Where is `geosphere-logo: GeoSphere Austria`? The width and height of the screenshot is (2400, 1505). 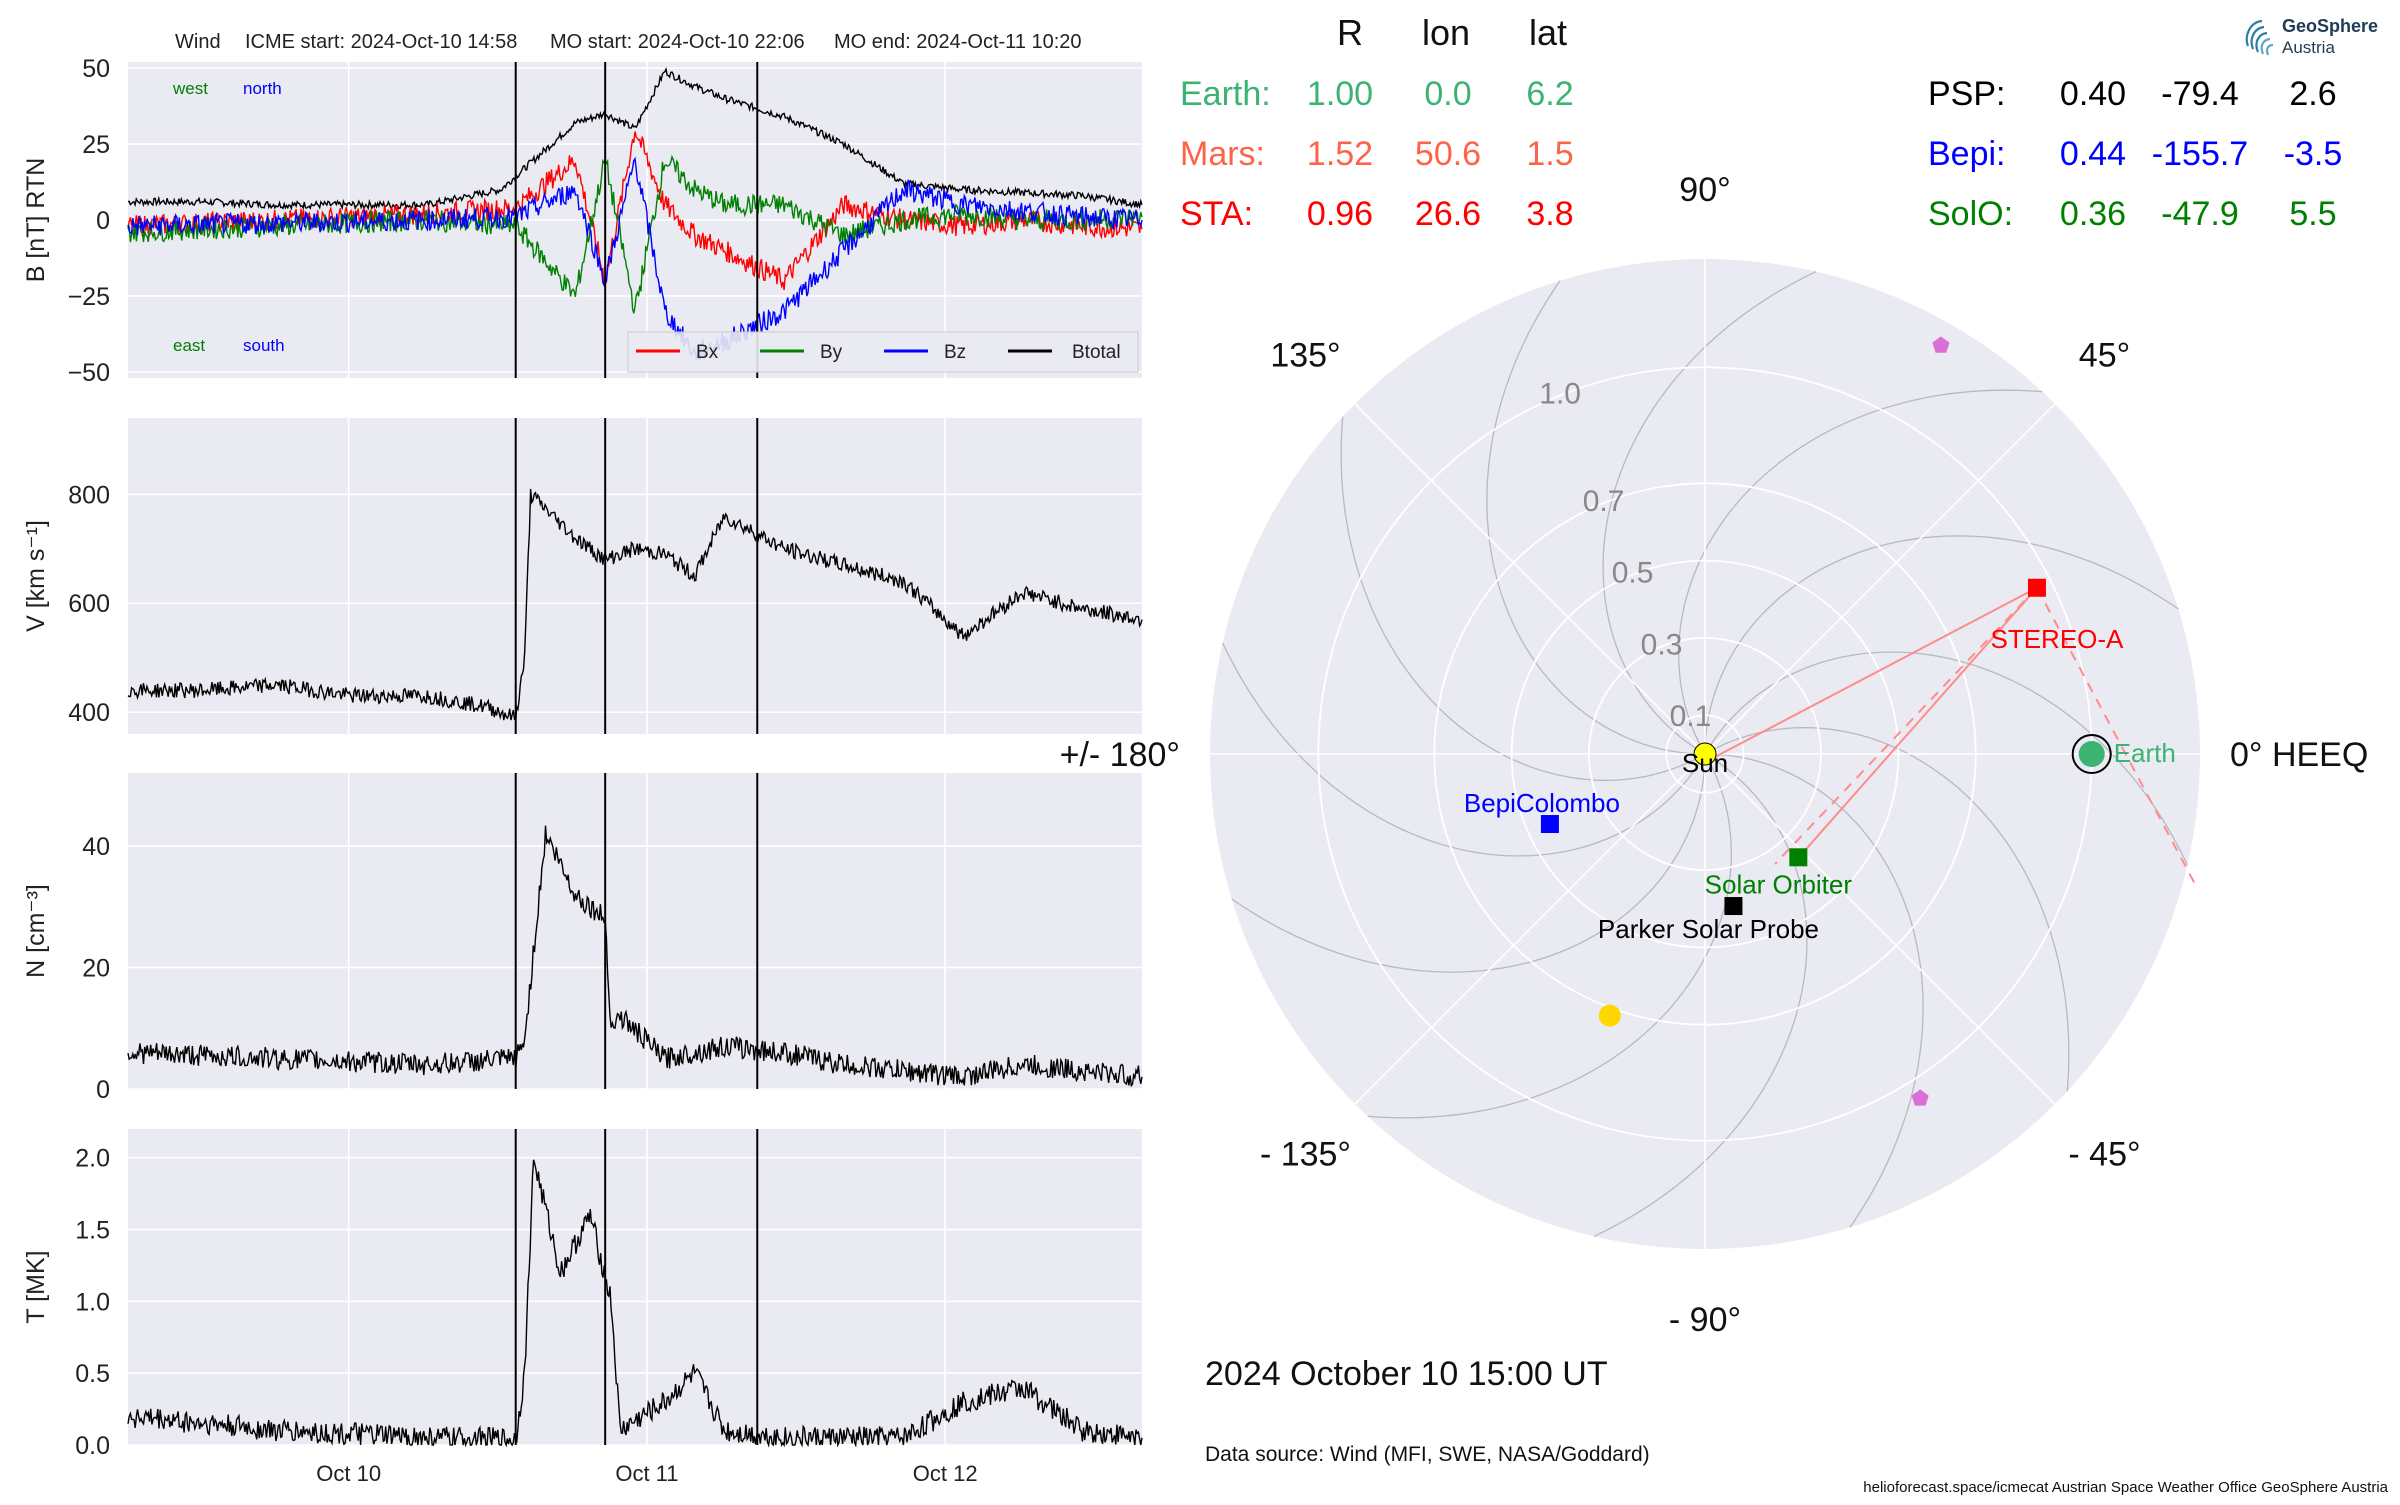
geosphere-logo: GeoSphere Austria is located at coordinates (2317, 38).